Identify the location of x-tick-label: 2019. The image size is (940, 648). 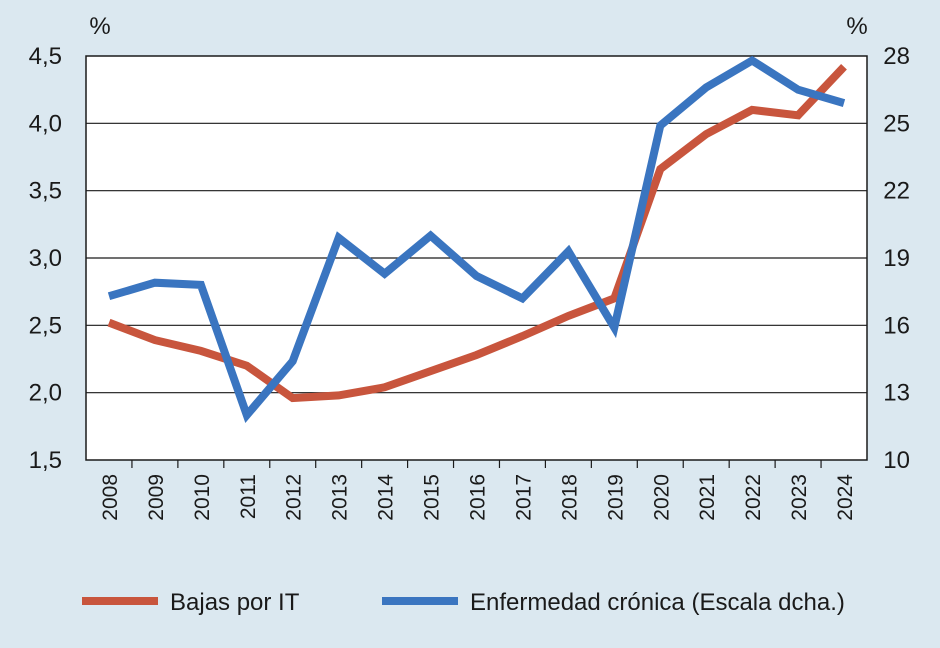
(615, 497).